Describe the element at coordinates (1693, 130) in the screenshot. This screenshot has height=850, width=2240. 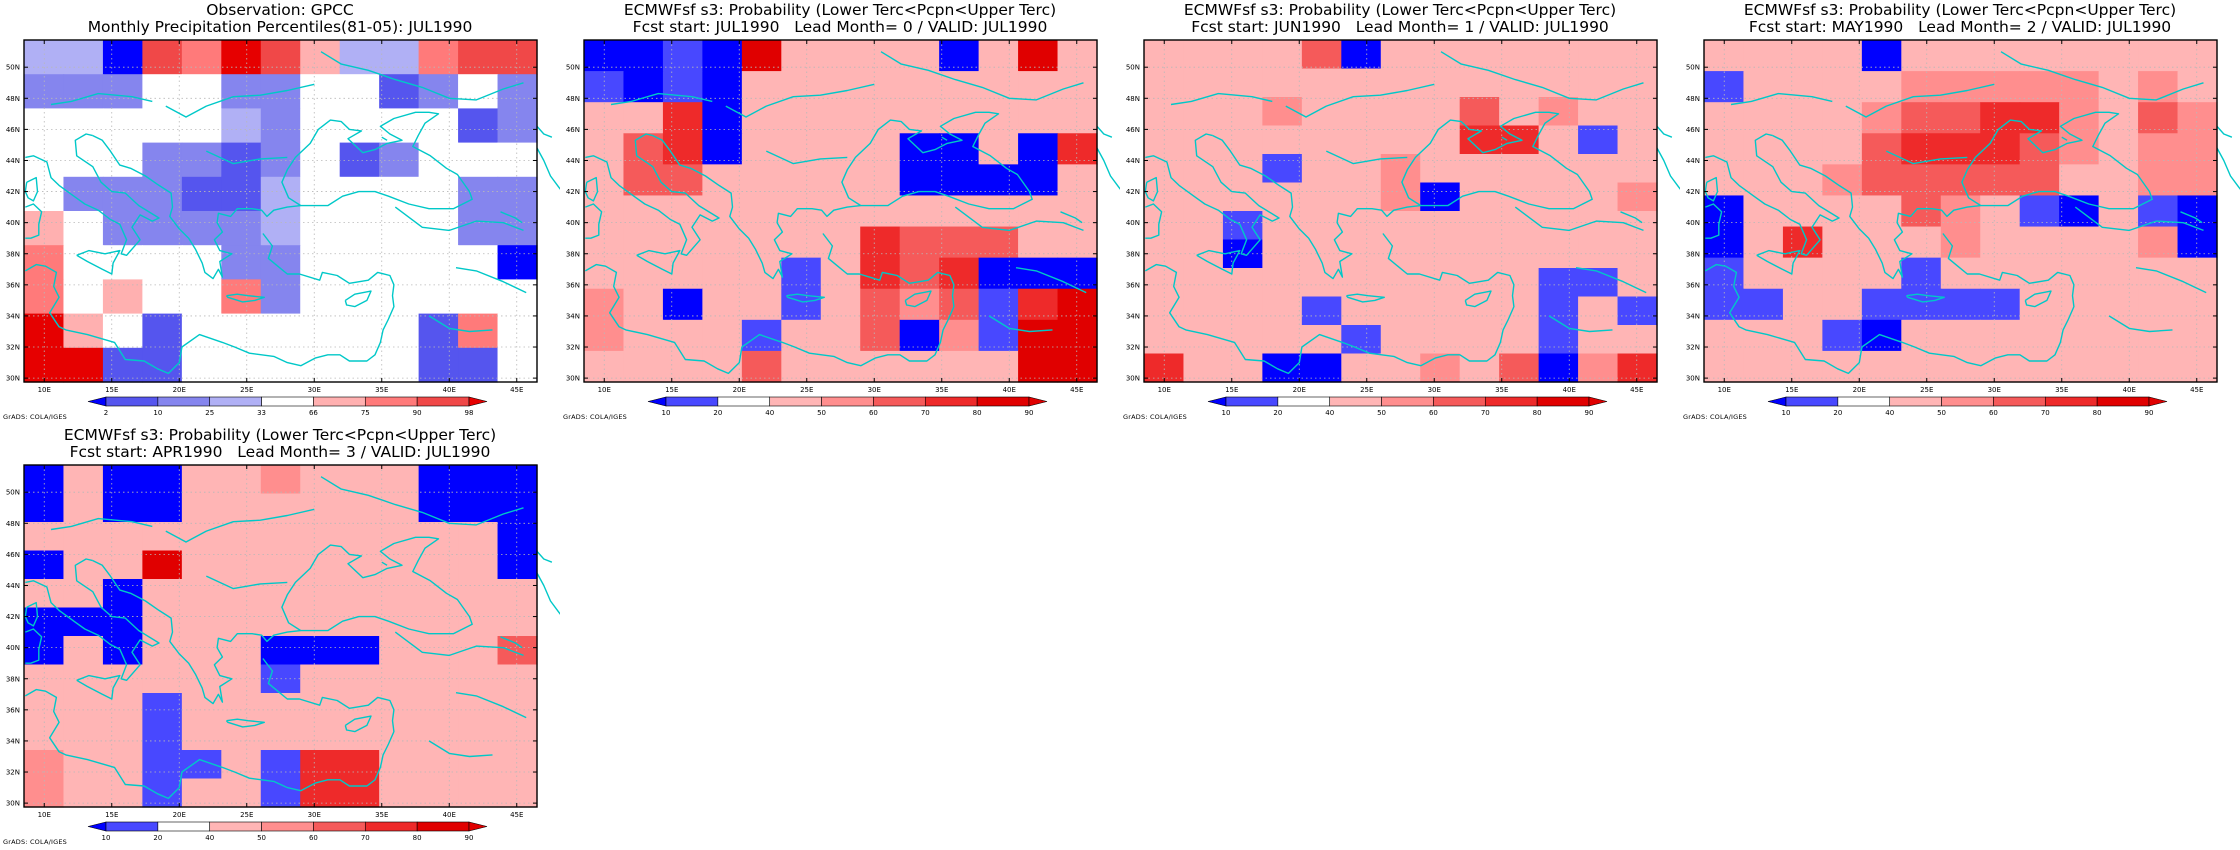
I see `y-tick-label: 46N` at that location.